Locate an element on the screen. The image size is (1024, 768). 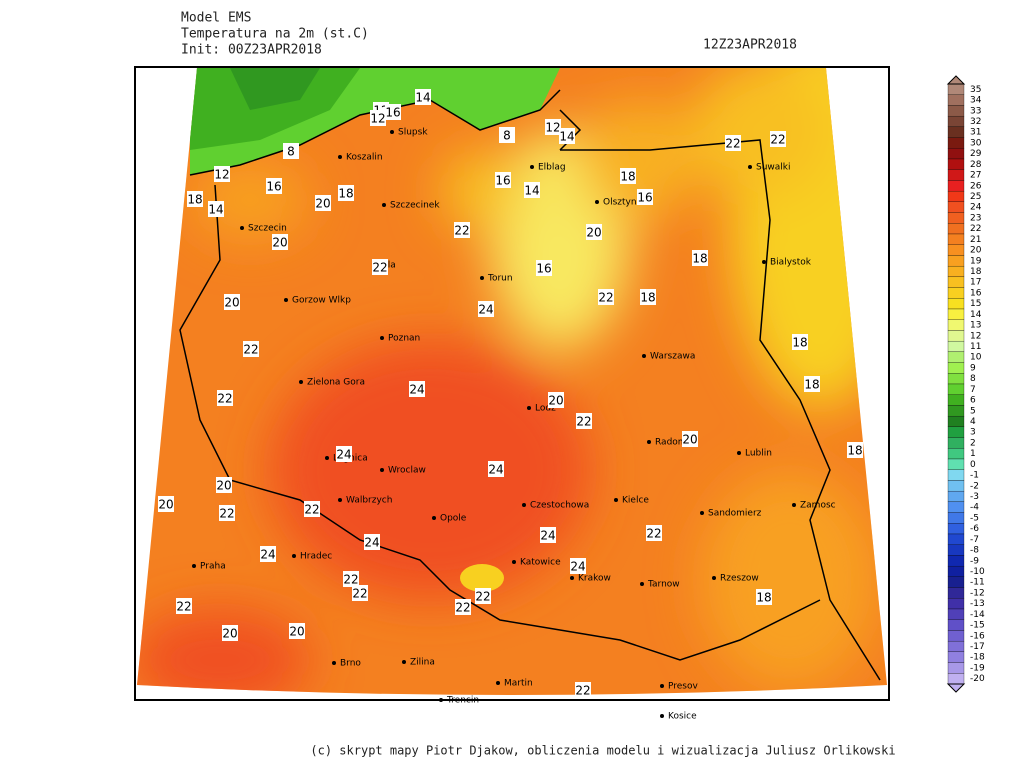
colorbar-label: 16 is located at coordinates (976, 293).